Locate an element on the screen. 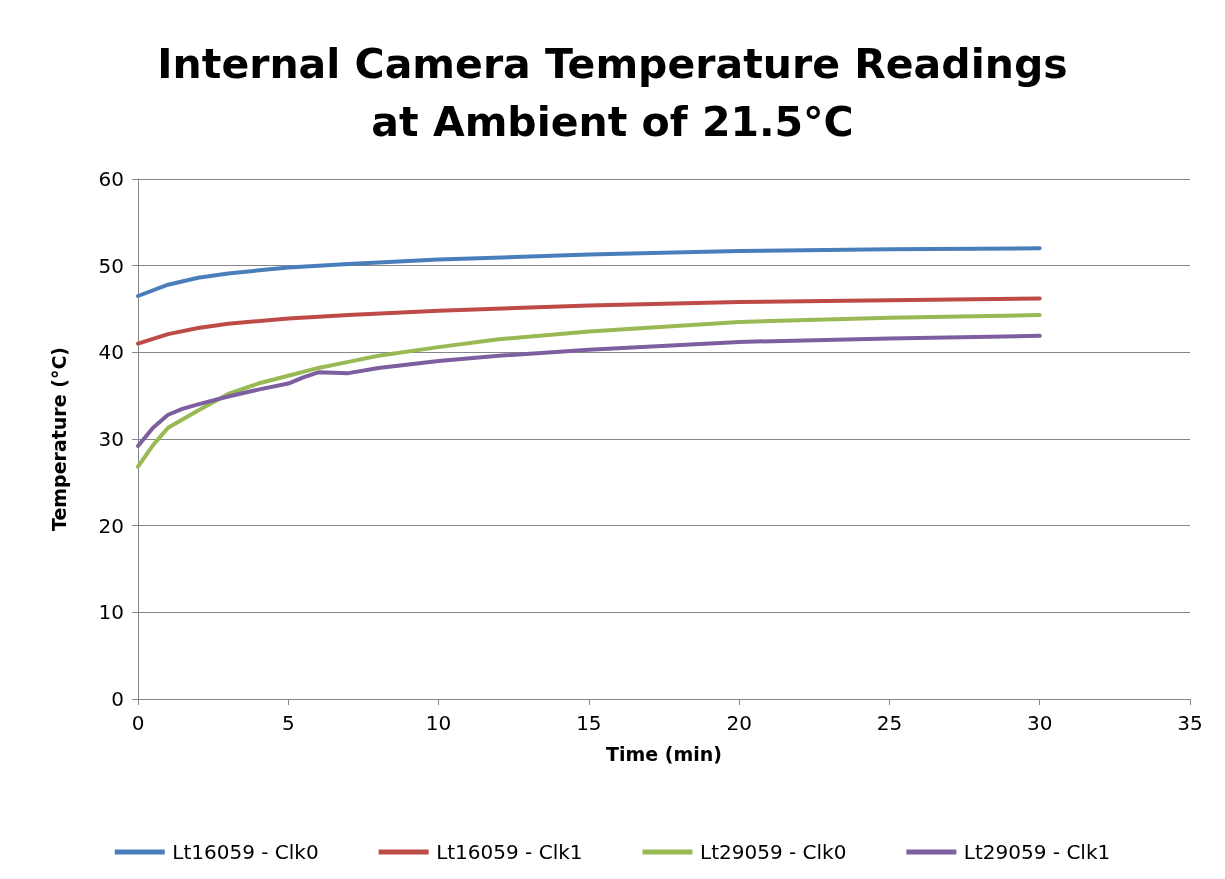 The image size is (1225, 879). x-tick-label: 20 is located at coordinates (739, 723).